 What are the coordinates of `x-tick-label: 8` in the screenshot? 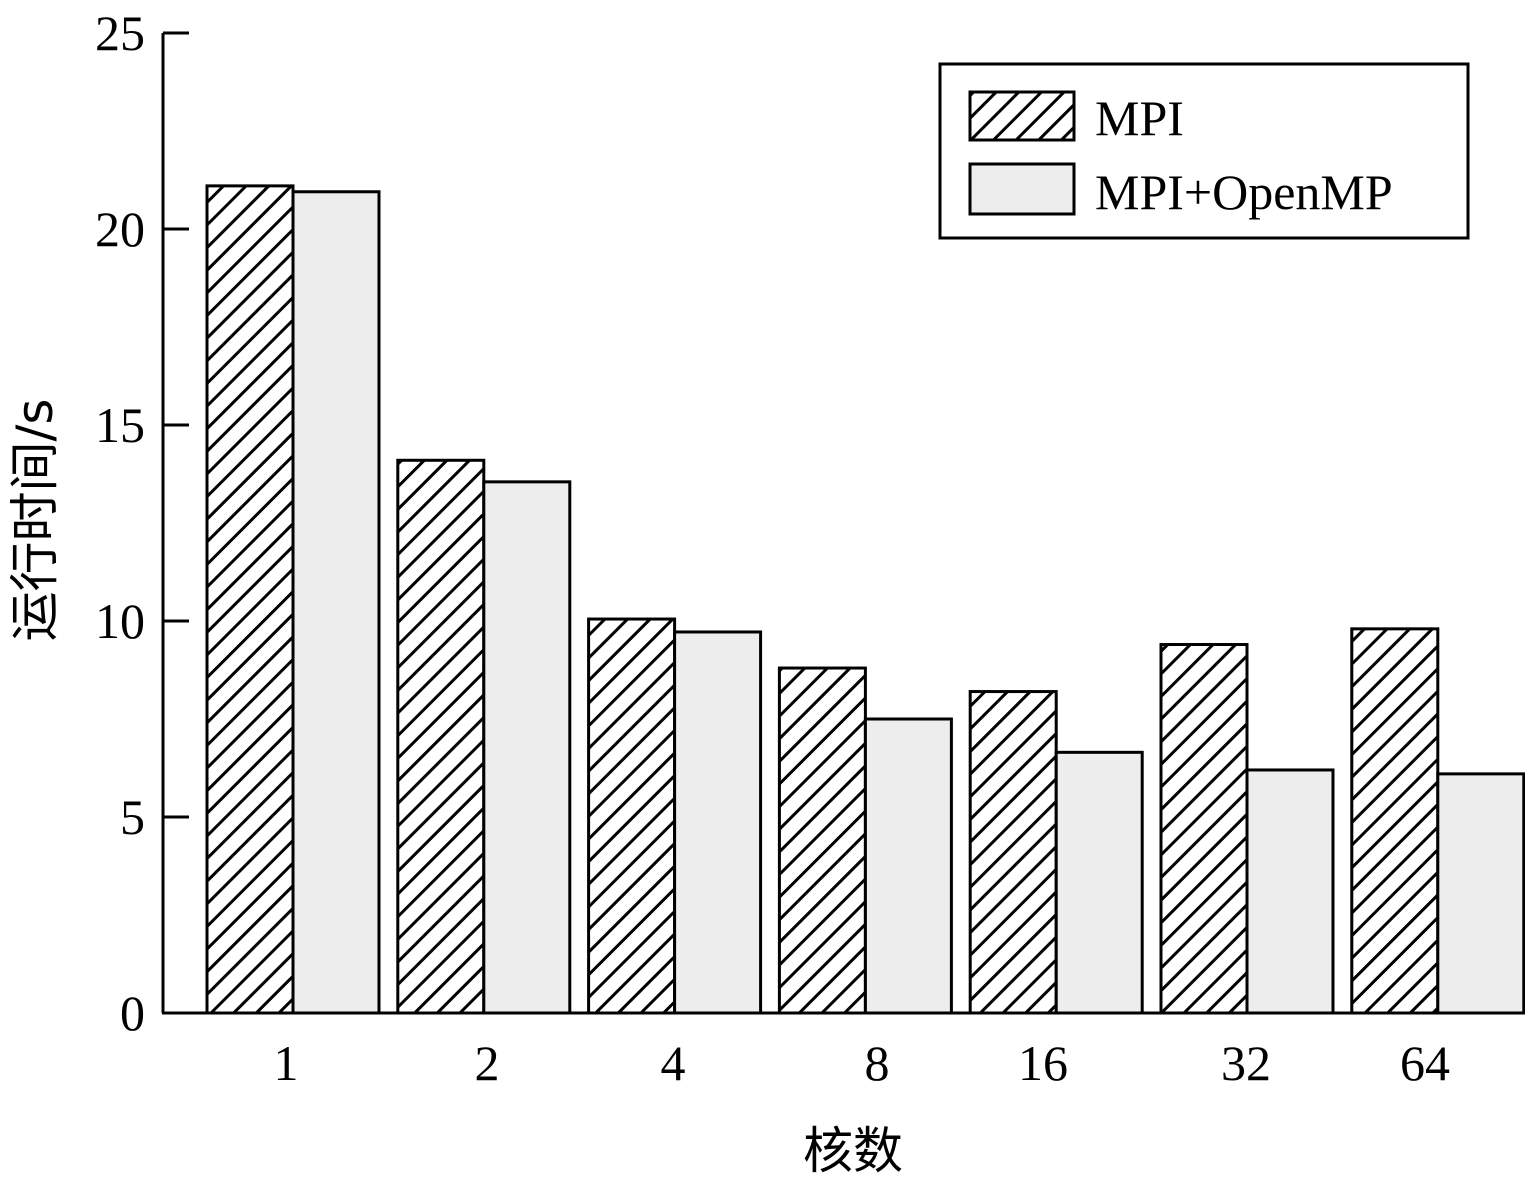 It's located at (877, 1063).